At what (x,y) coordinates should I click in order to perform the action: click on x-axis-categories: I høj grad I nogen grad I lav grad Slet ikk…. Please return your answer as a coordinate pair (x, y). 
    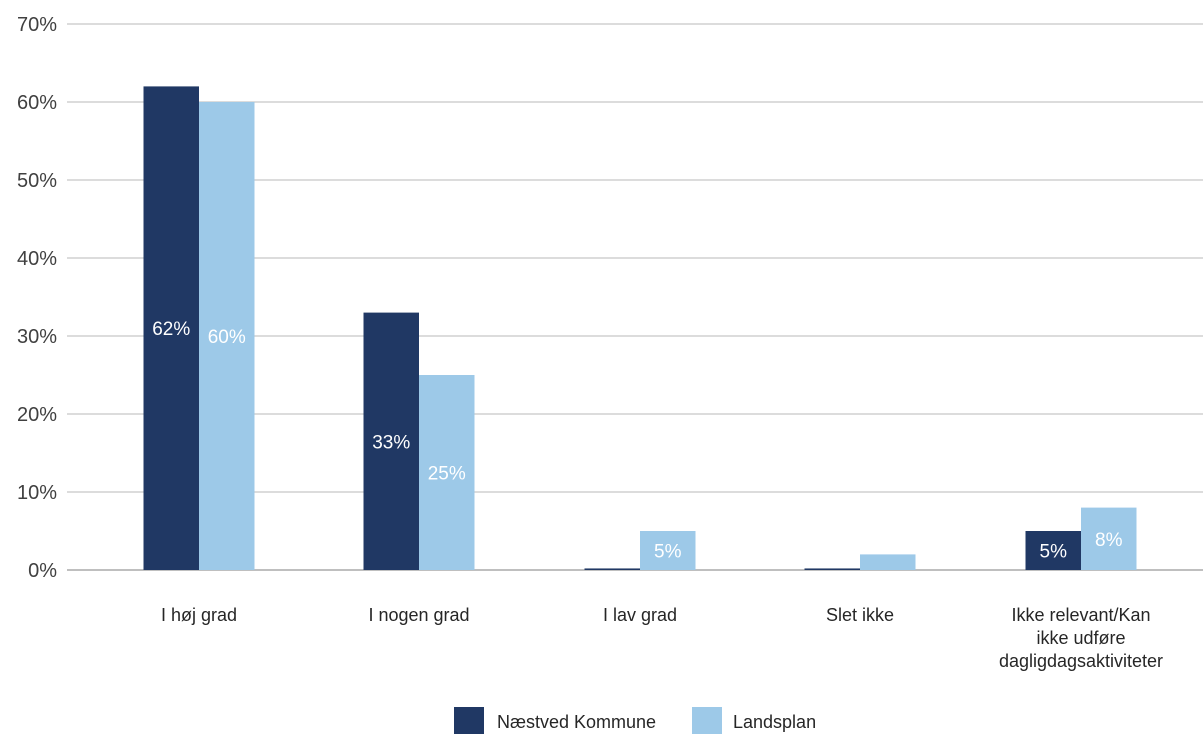
    Looking at the image, I should click on (662, 638).